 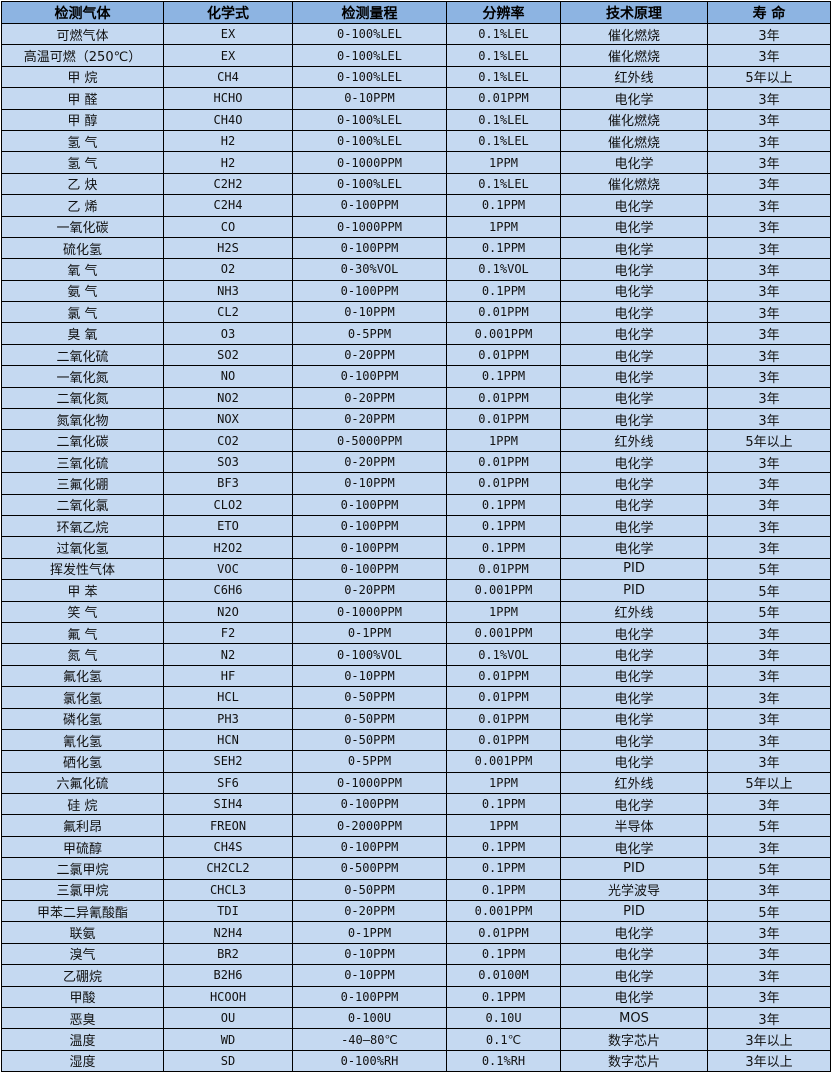 What do you see at coordinates (228, 226) in the screenshot?
I see `cell-formula: CO` at bounding box center [228, 226].